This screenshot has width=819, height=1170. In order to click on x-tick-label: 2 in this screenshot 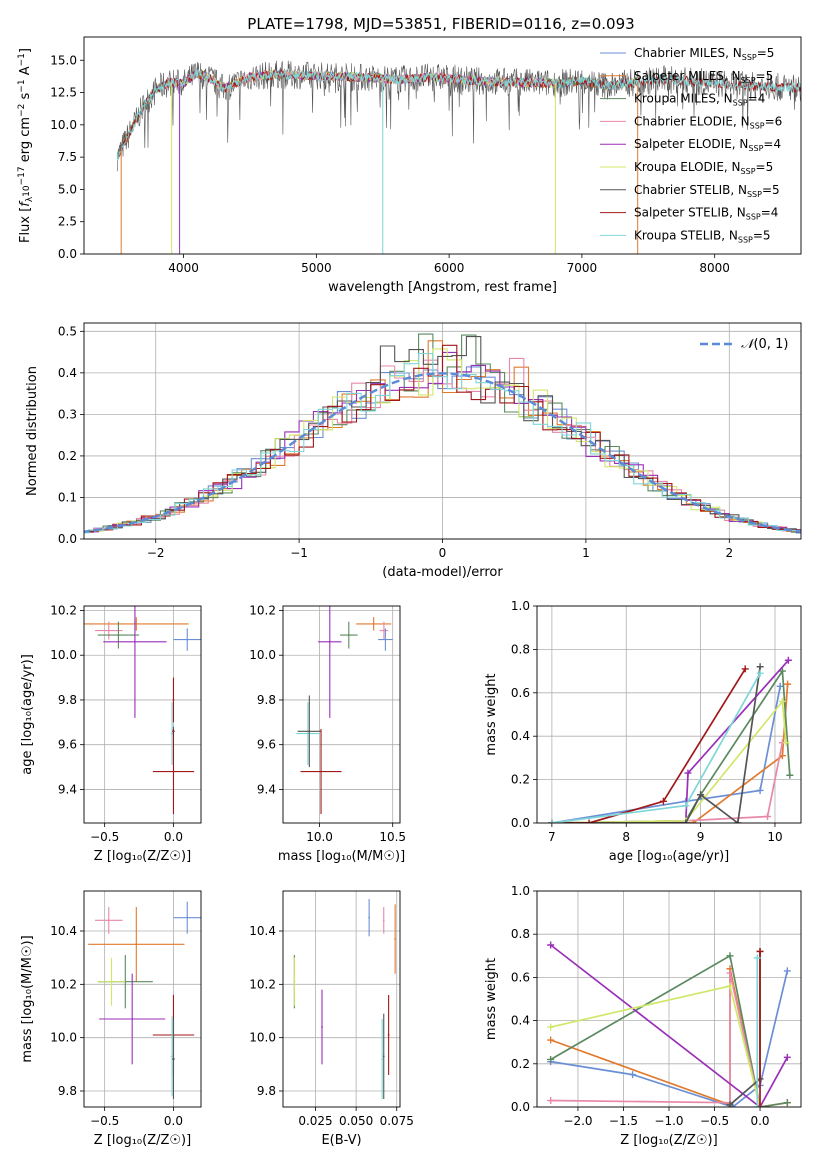, I will do `click(729, 553)`.